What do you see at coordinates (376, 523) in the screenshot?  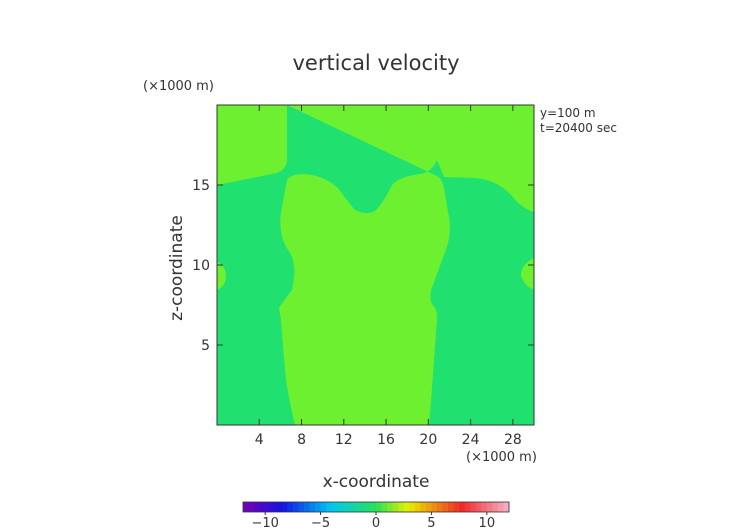 I see `colorbar-tick-label: 0` at bounding box center [376, 523].